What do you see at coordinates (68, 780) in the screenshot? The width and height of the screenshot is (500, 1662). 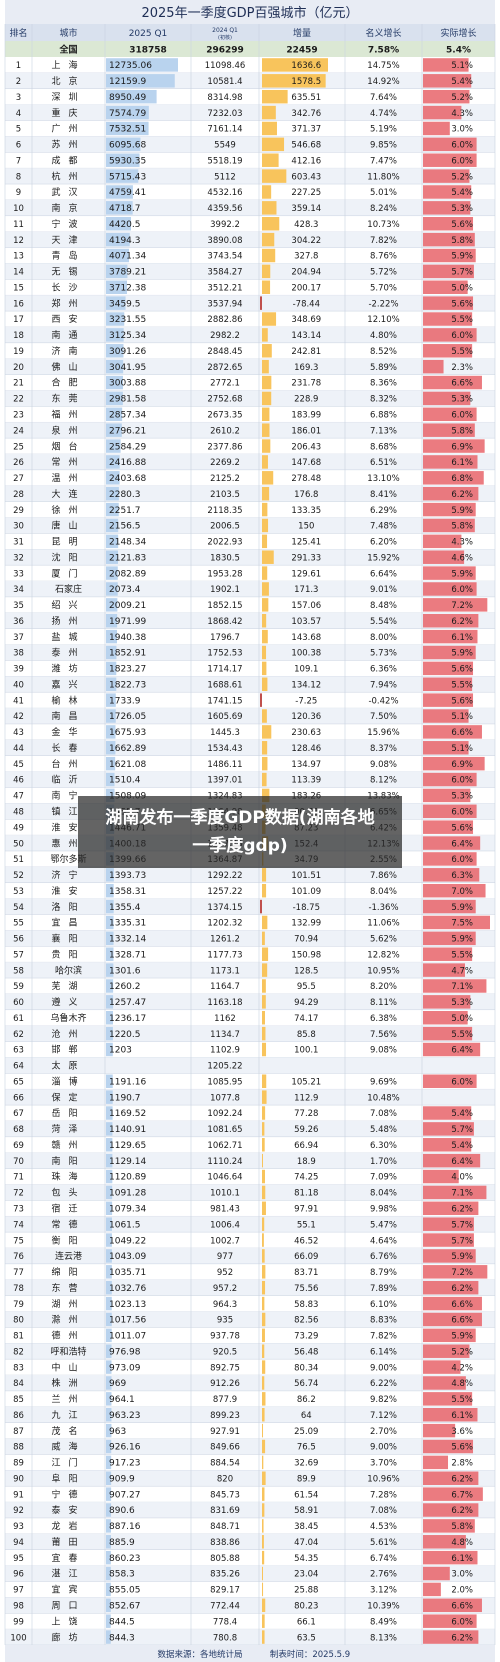 I see `city-cell: 临沂` at bounding box center [68, 780].